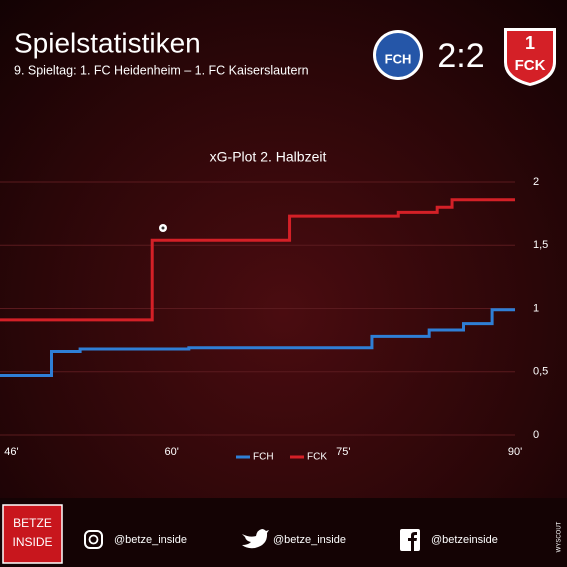  Describe the element at coordinates (32, 534) in the screenshot. I see `brand-box` at that location.